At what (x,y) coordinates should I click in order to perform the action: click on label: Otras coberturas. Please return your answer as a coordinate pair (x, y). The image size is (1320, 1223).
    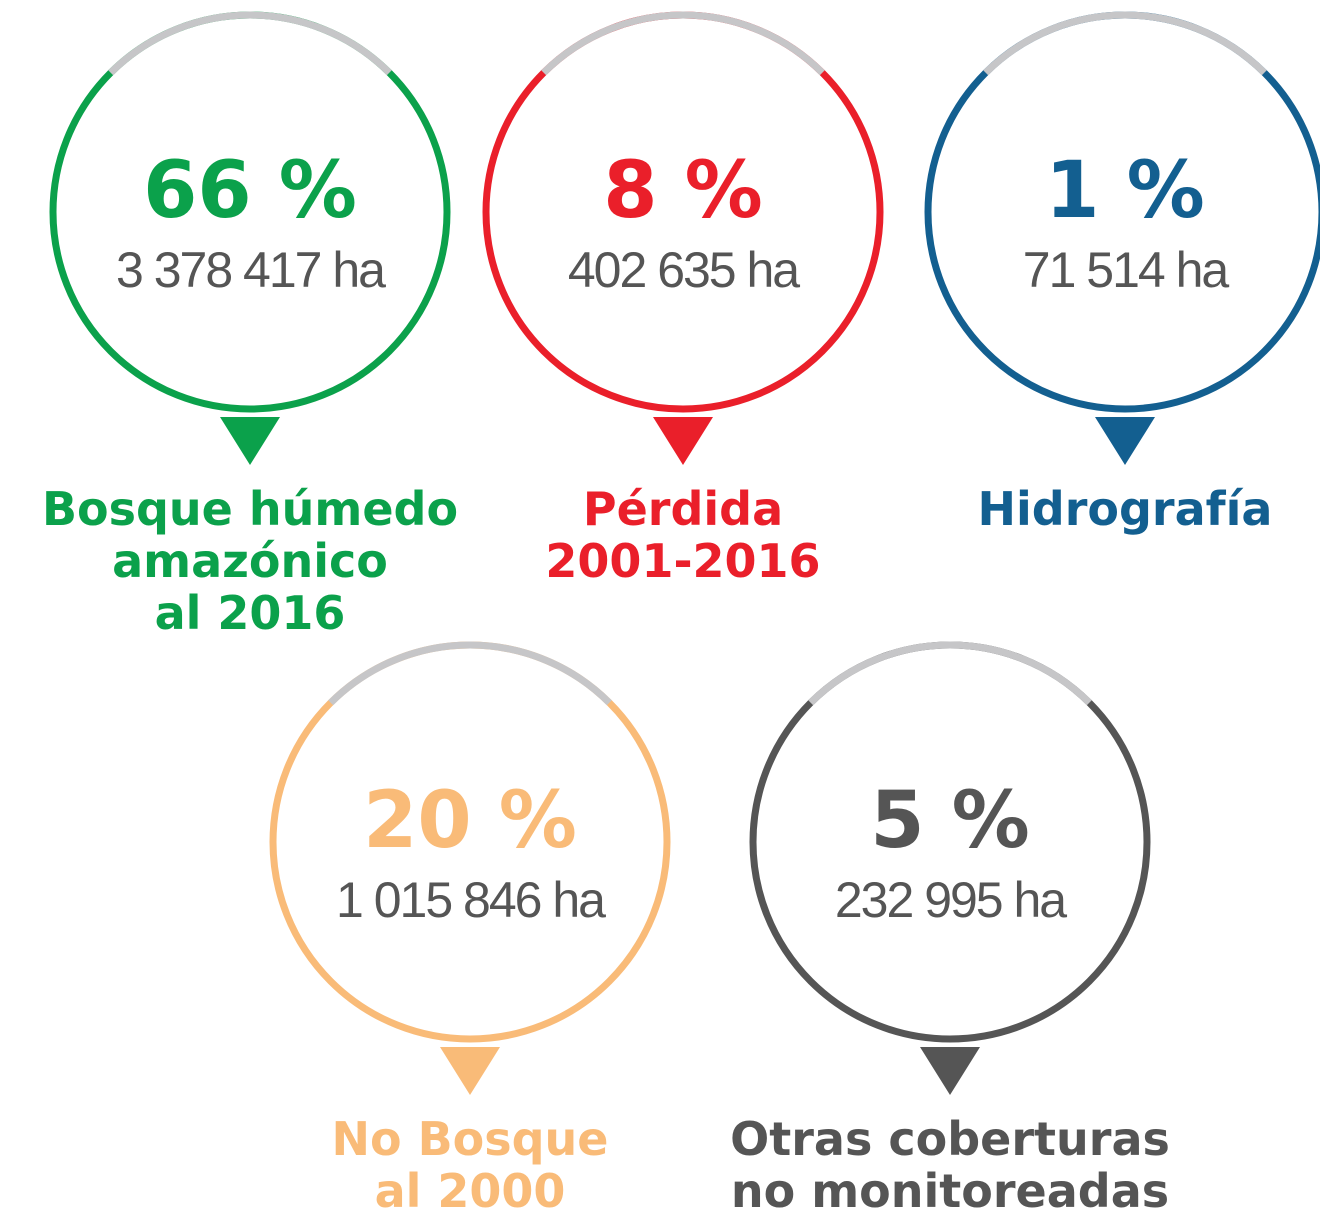
    Looking at the image, I should click on (950, 1139).